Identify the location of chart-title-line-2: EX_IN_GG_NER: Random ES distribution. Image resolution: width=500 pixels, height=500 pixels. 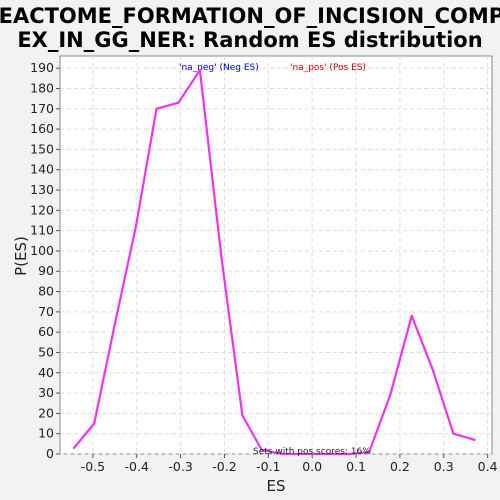
(249, 40).